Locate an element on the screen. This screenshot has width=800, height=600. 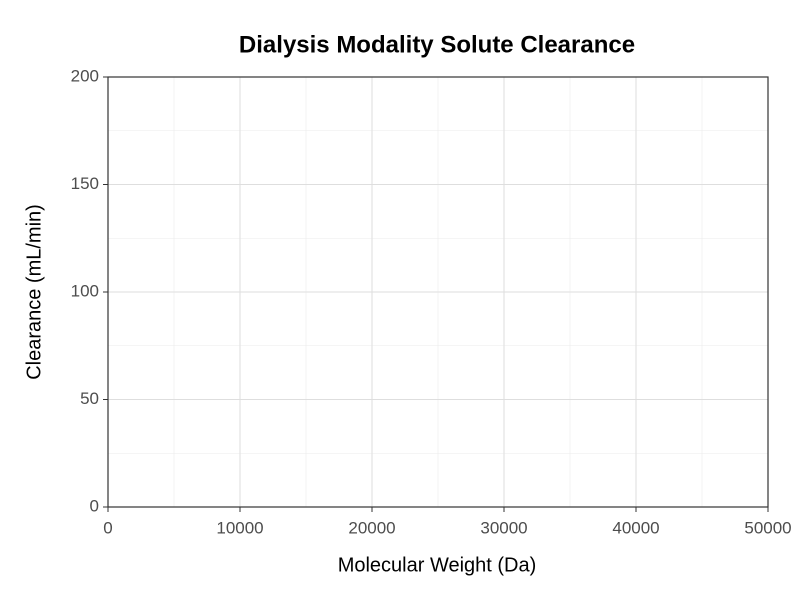
y-axis-title: Clearance (mL/min) is located at coordinates (34, 292).